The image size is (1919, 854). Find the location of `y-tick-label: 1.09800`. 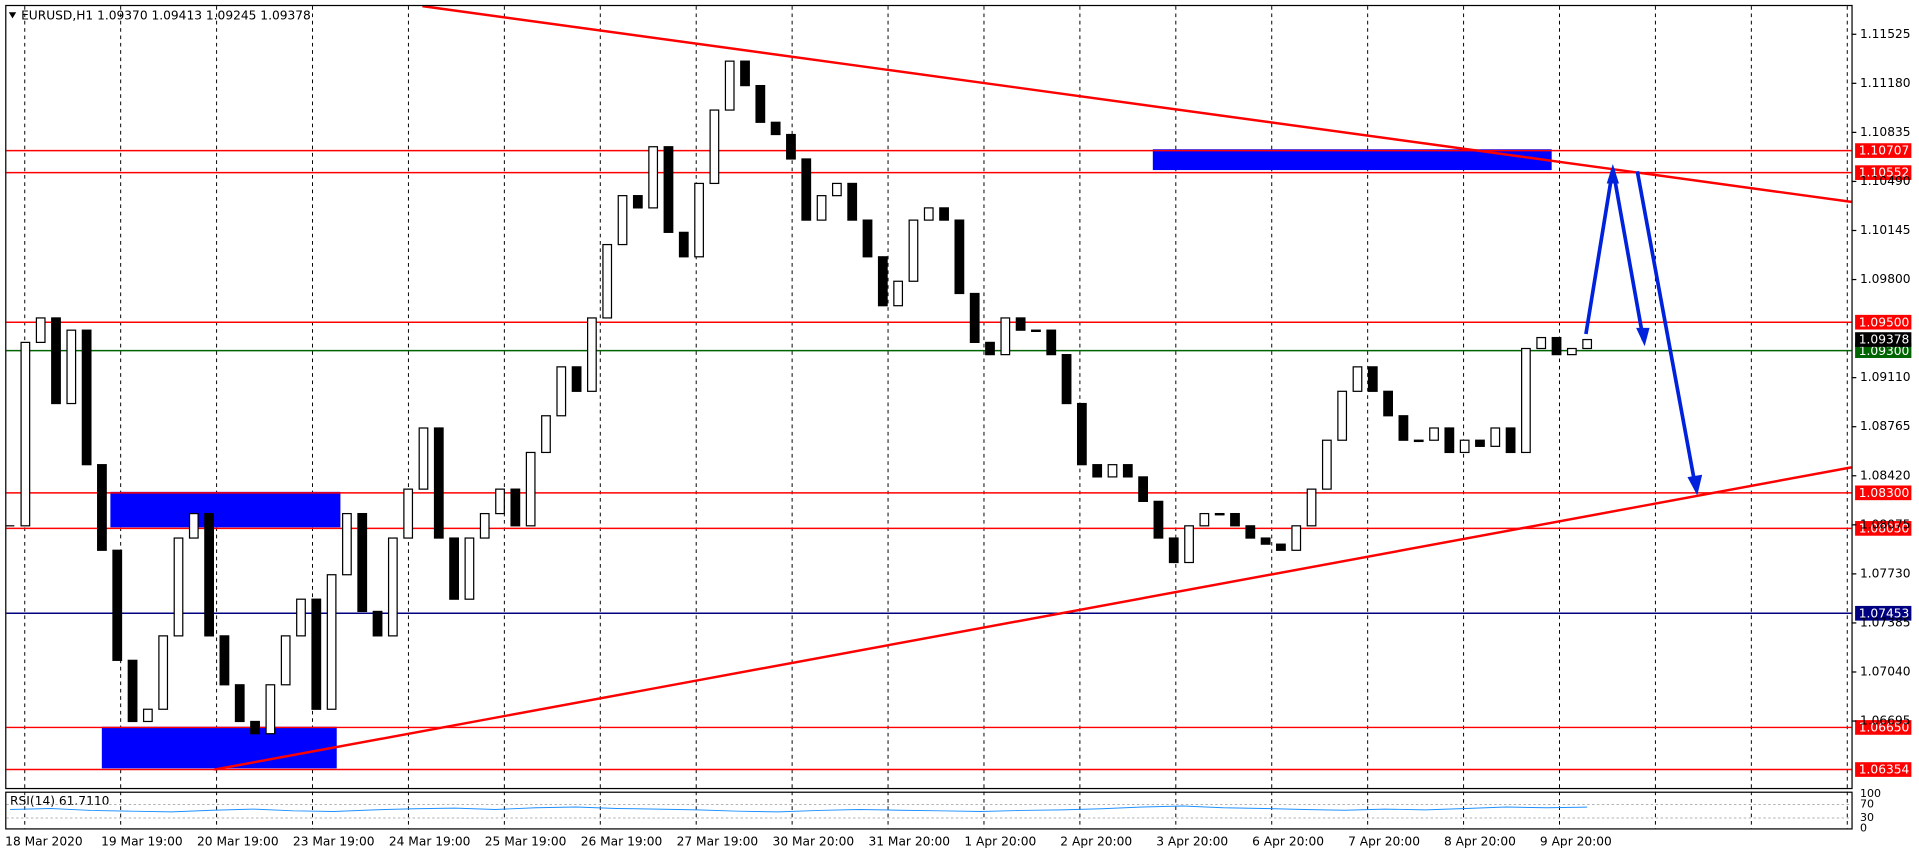

y-tick-label: 1.09800 is located at coordinates (1885, 279).